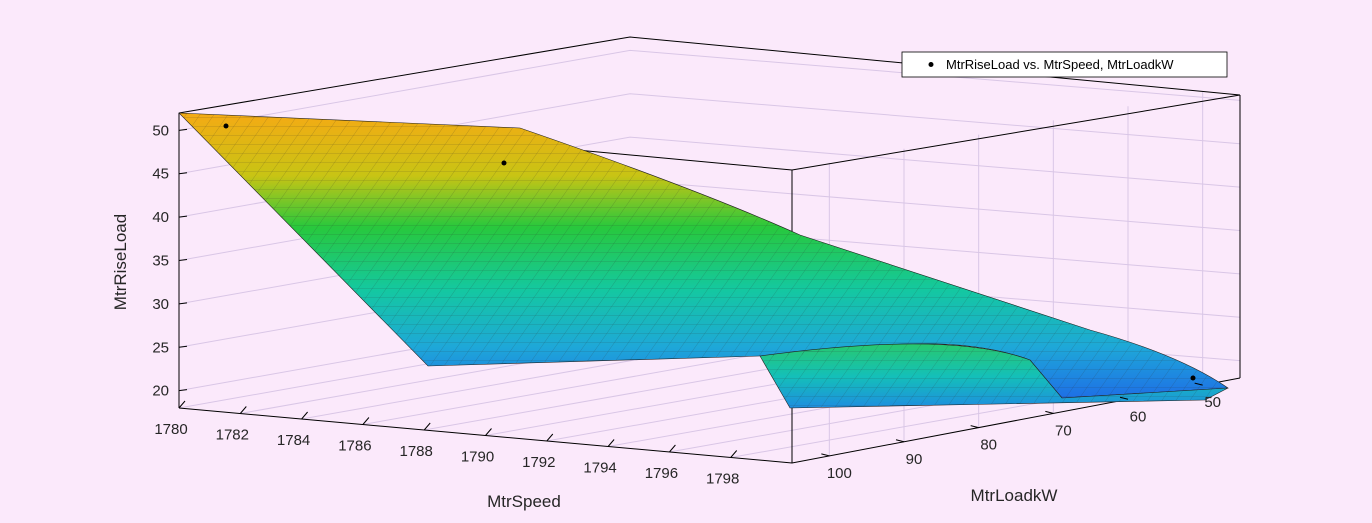  What do you see at coordinates (160, 261) in the screenshot?
I see `z-tick-label: 35` at bounding box center [160, 261].